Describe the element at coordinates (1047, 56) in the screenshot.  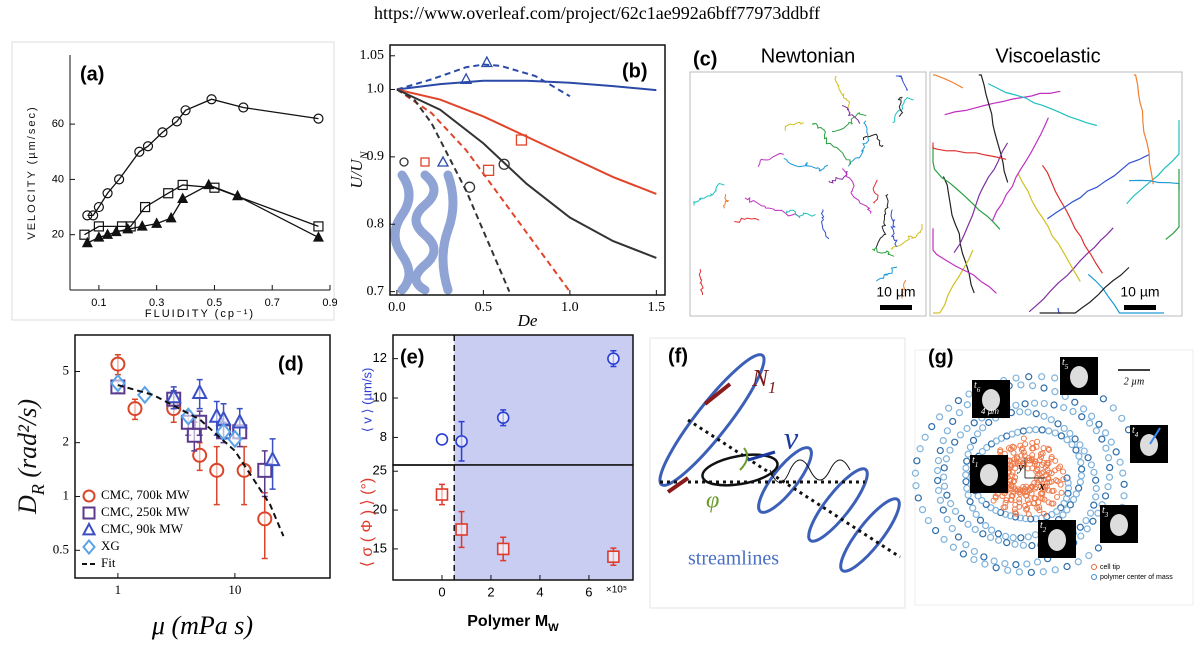
I see `panel-title: Viscoelastic` at that location.